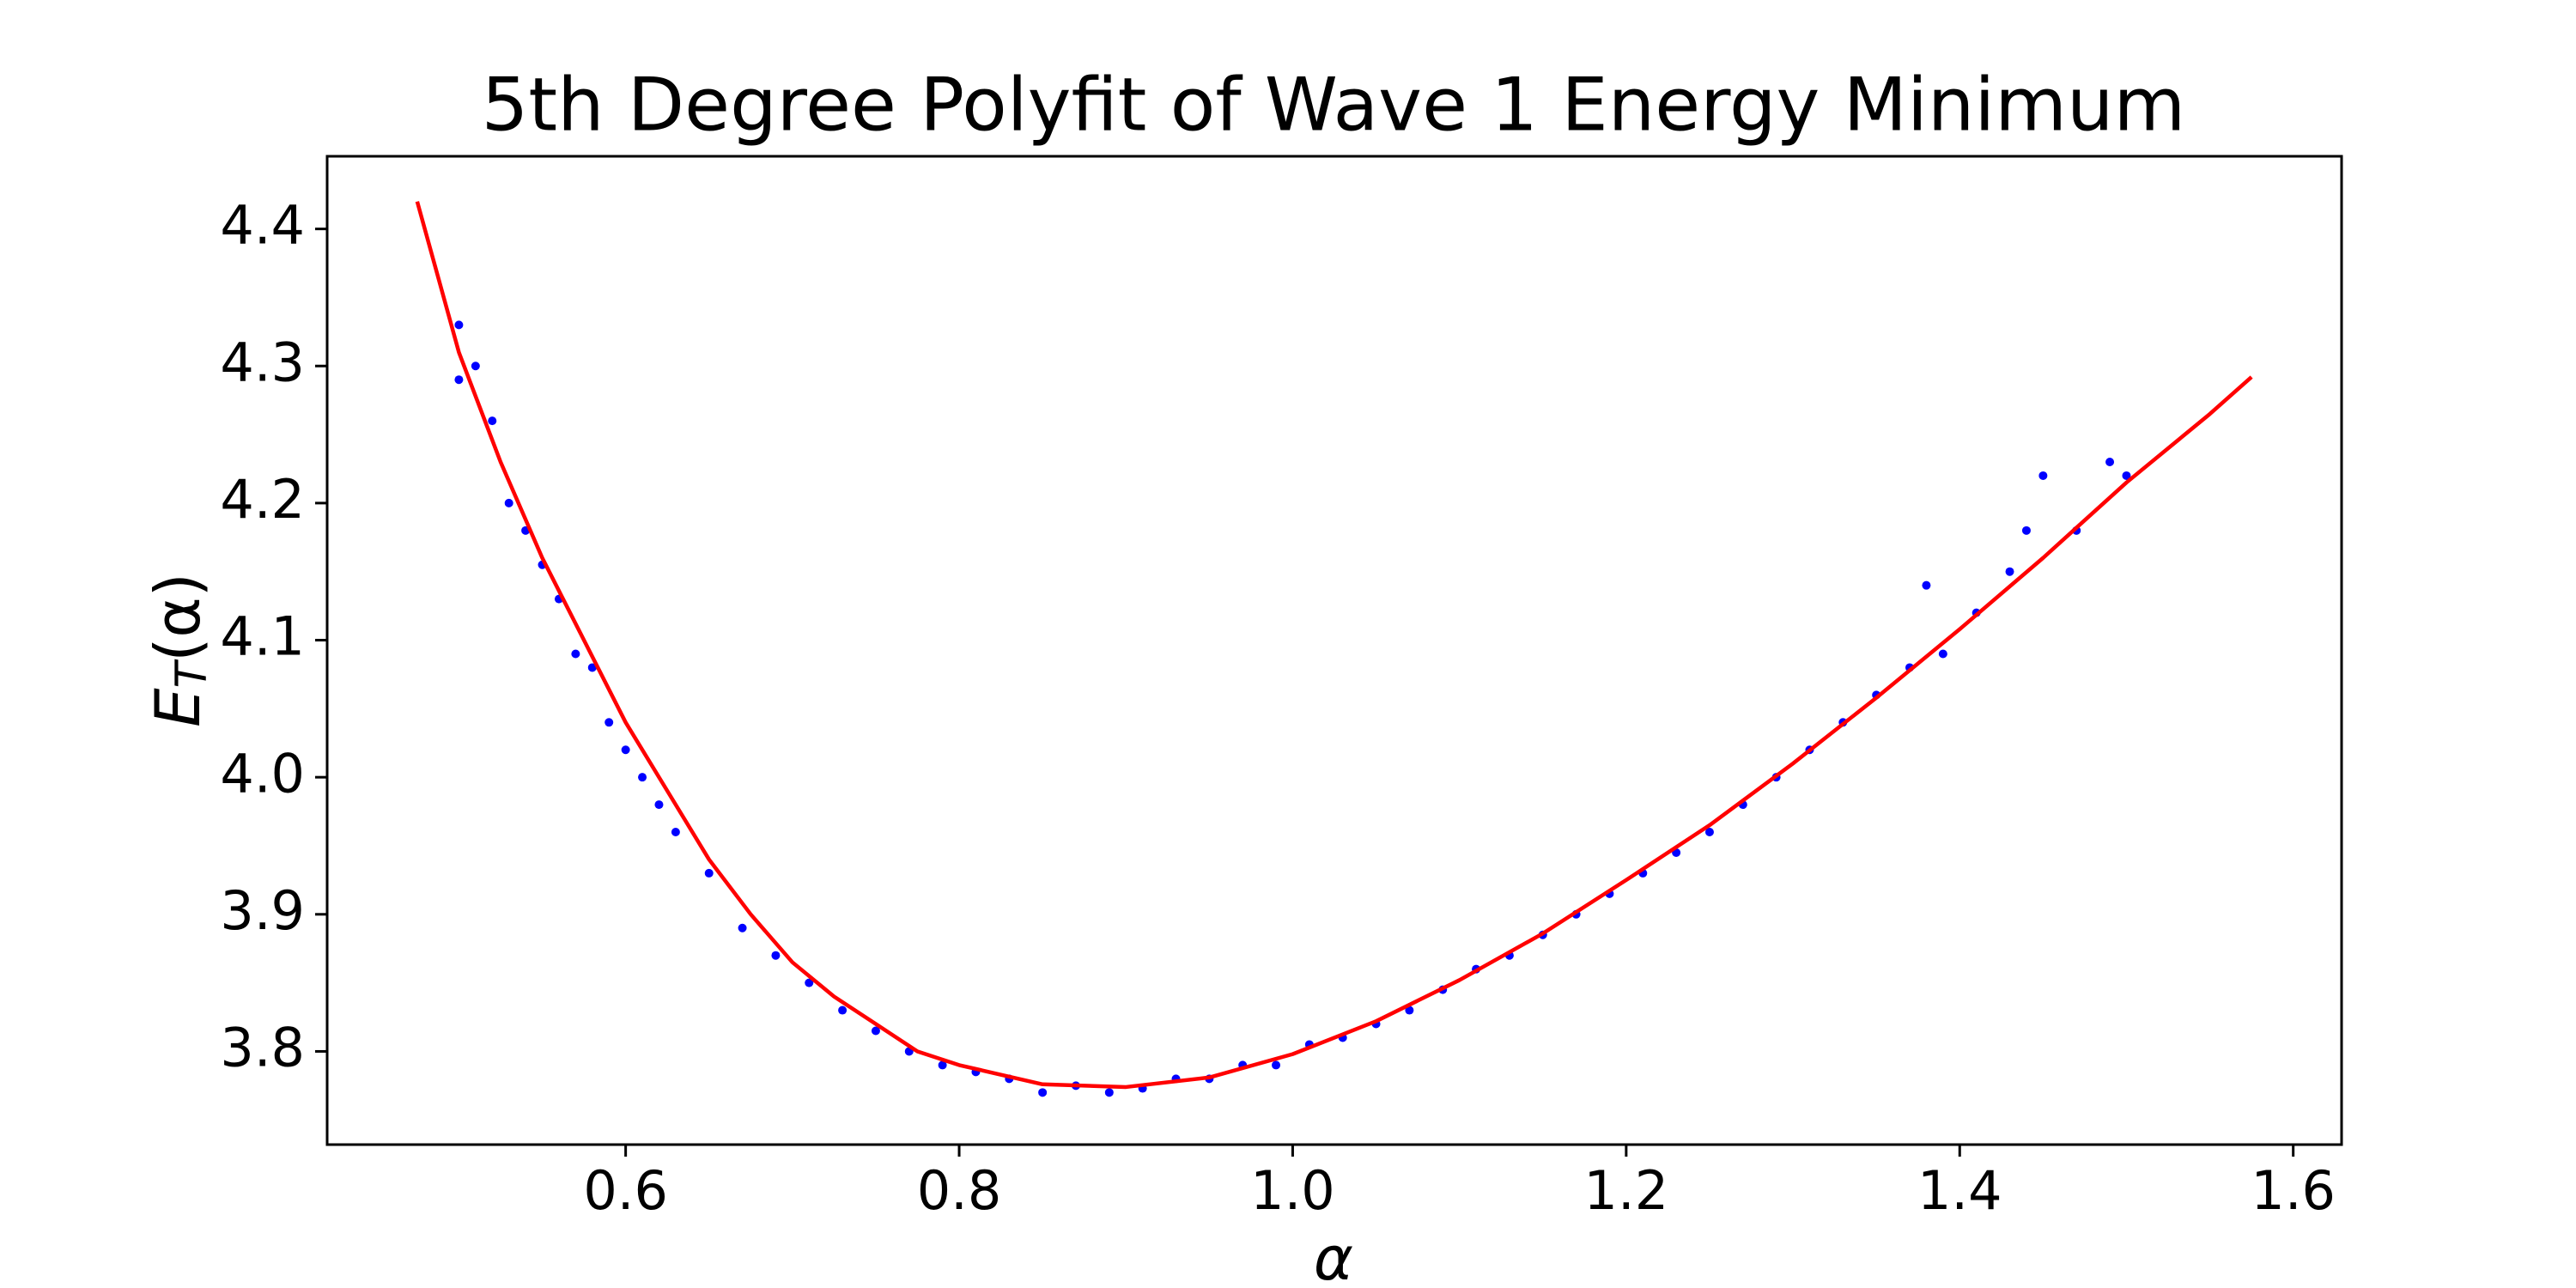 The image size is (2576, 1288). What do you see at coordinates (262, 636) in the screenshot?
I see `y-tick-label: 4.1` at bounding box center [262, 636].